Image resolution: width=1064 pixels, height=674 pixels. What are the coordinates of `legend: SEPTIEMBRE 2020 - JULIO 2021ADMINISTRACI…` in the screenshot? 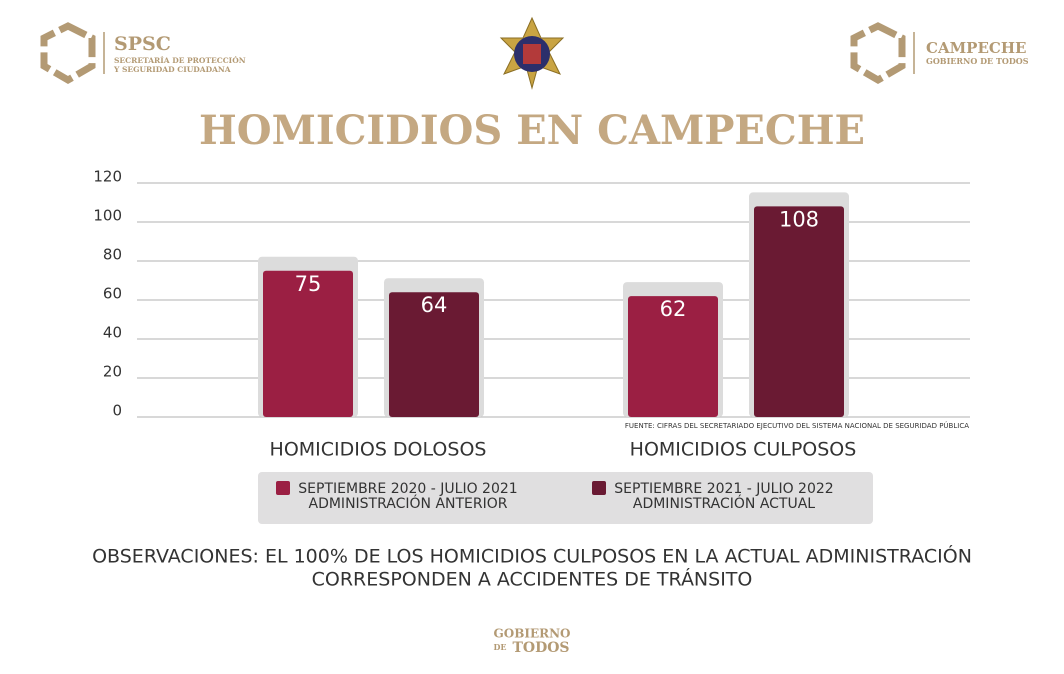 It's located at (555, 496).